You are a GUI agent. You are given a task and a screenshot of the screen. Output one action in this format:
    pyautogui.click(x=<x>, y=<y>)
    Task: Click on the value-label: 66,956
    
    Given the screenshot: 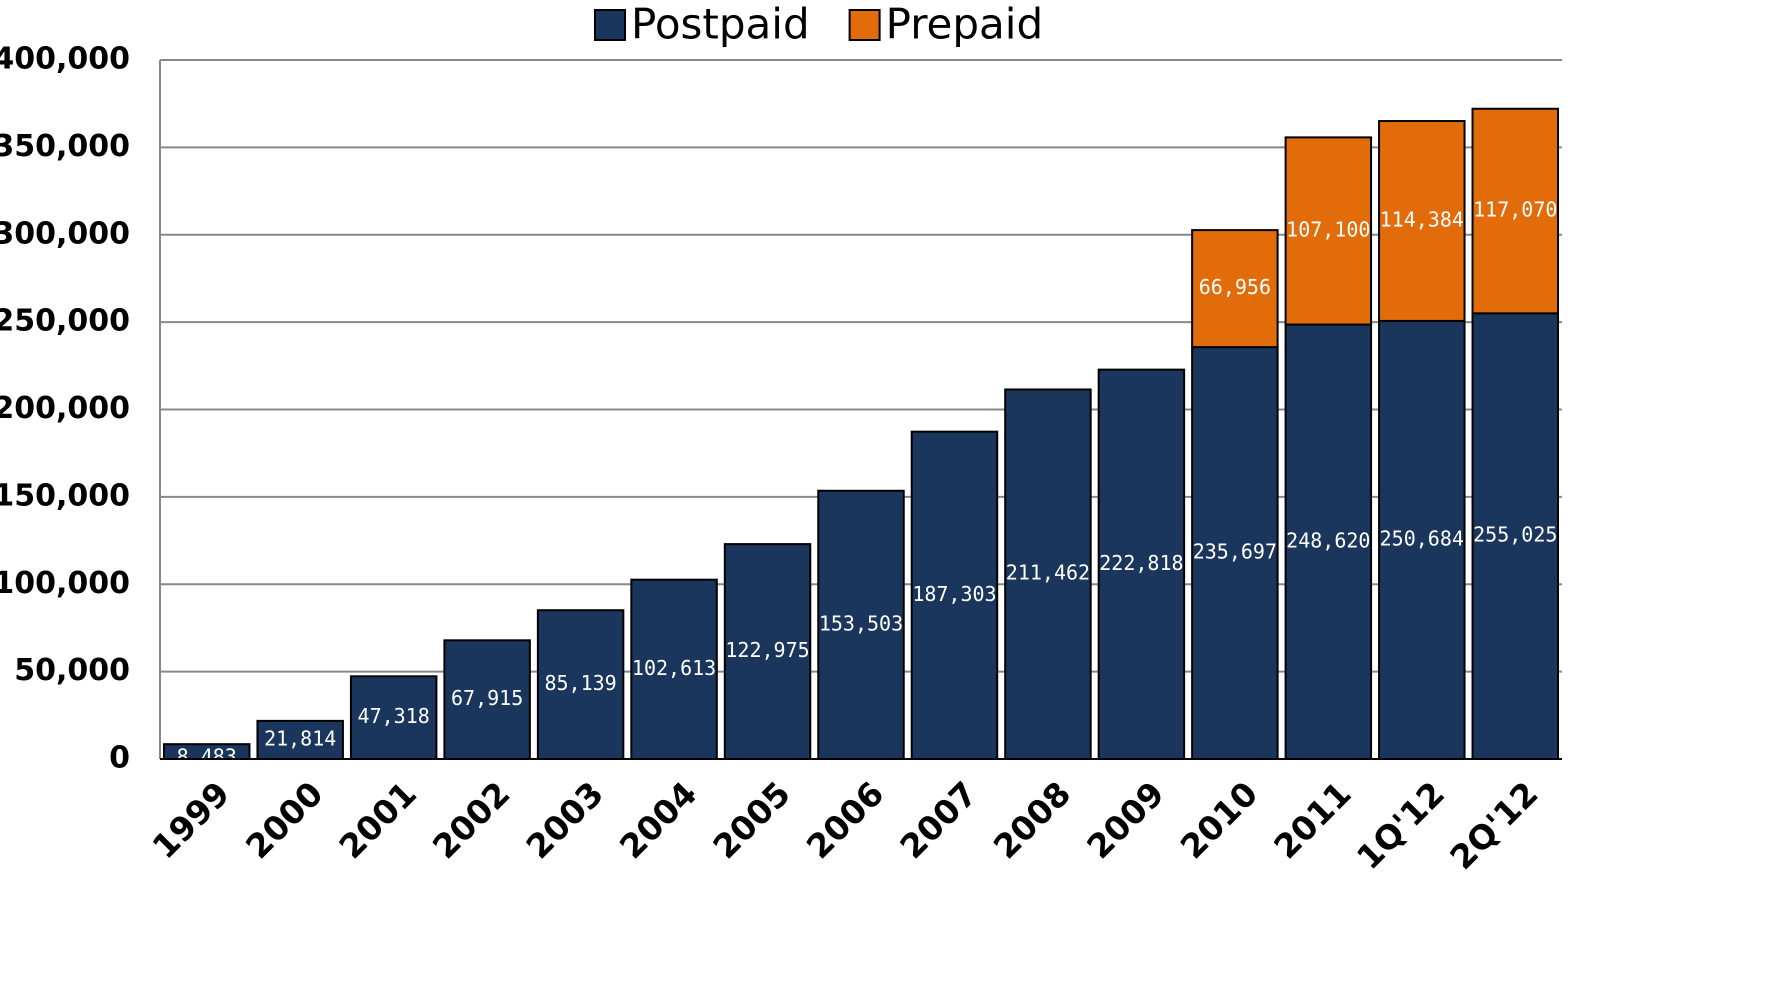 What is the action you would take?
    pyautogui.click(x=1235, y=287)
    